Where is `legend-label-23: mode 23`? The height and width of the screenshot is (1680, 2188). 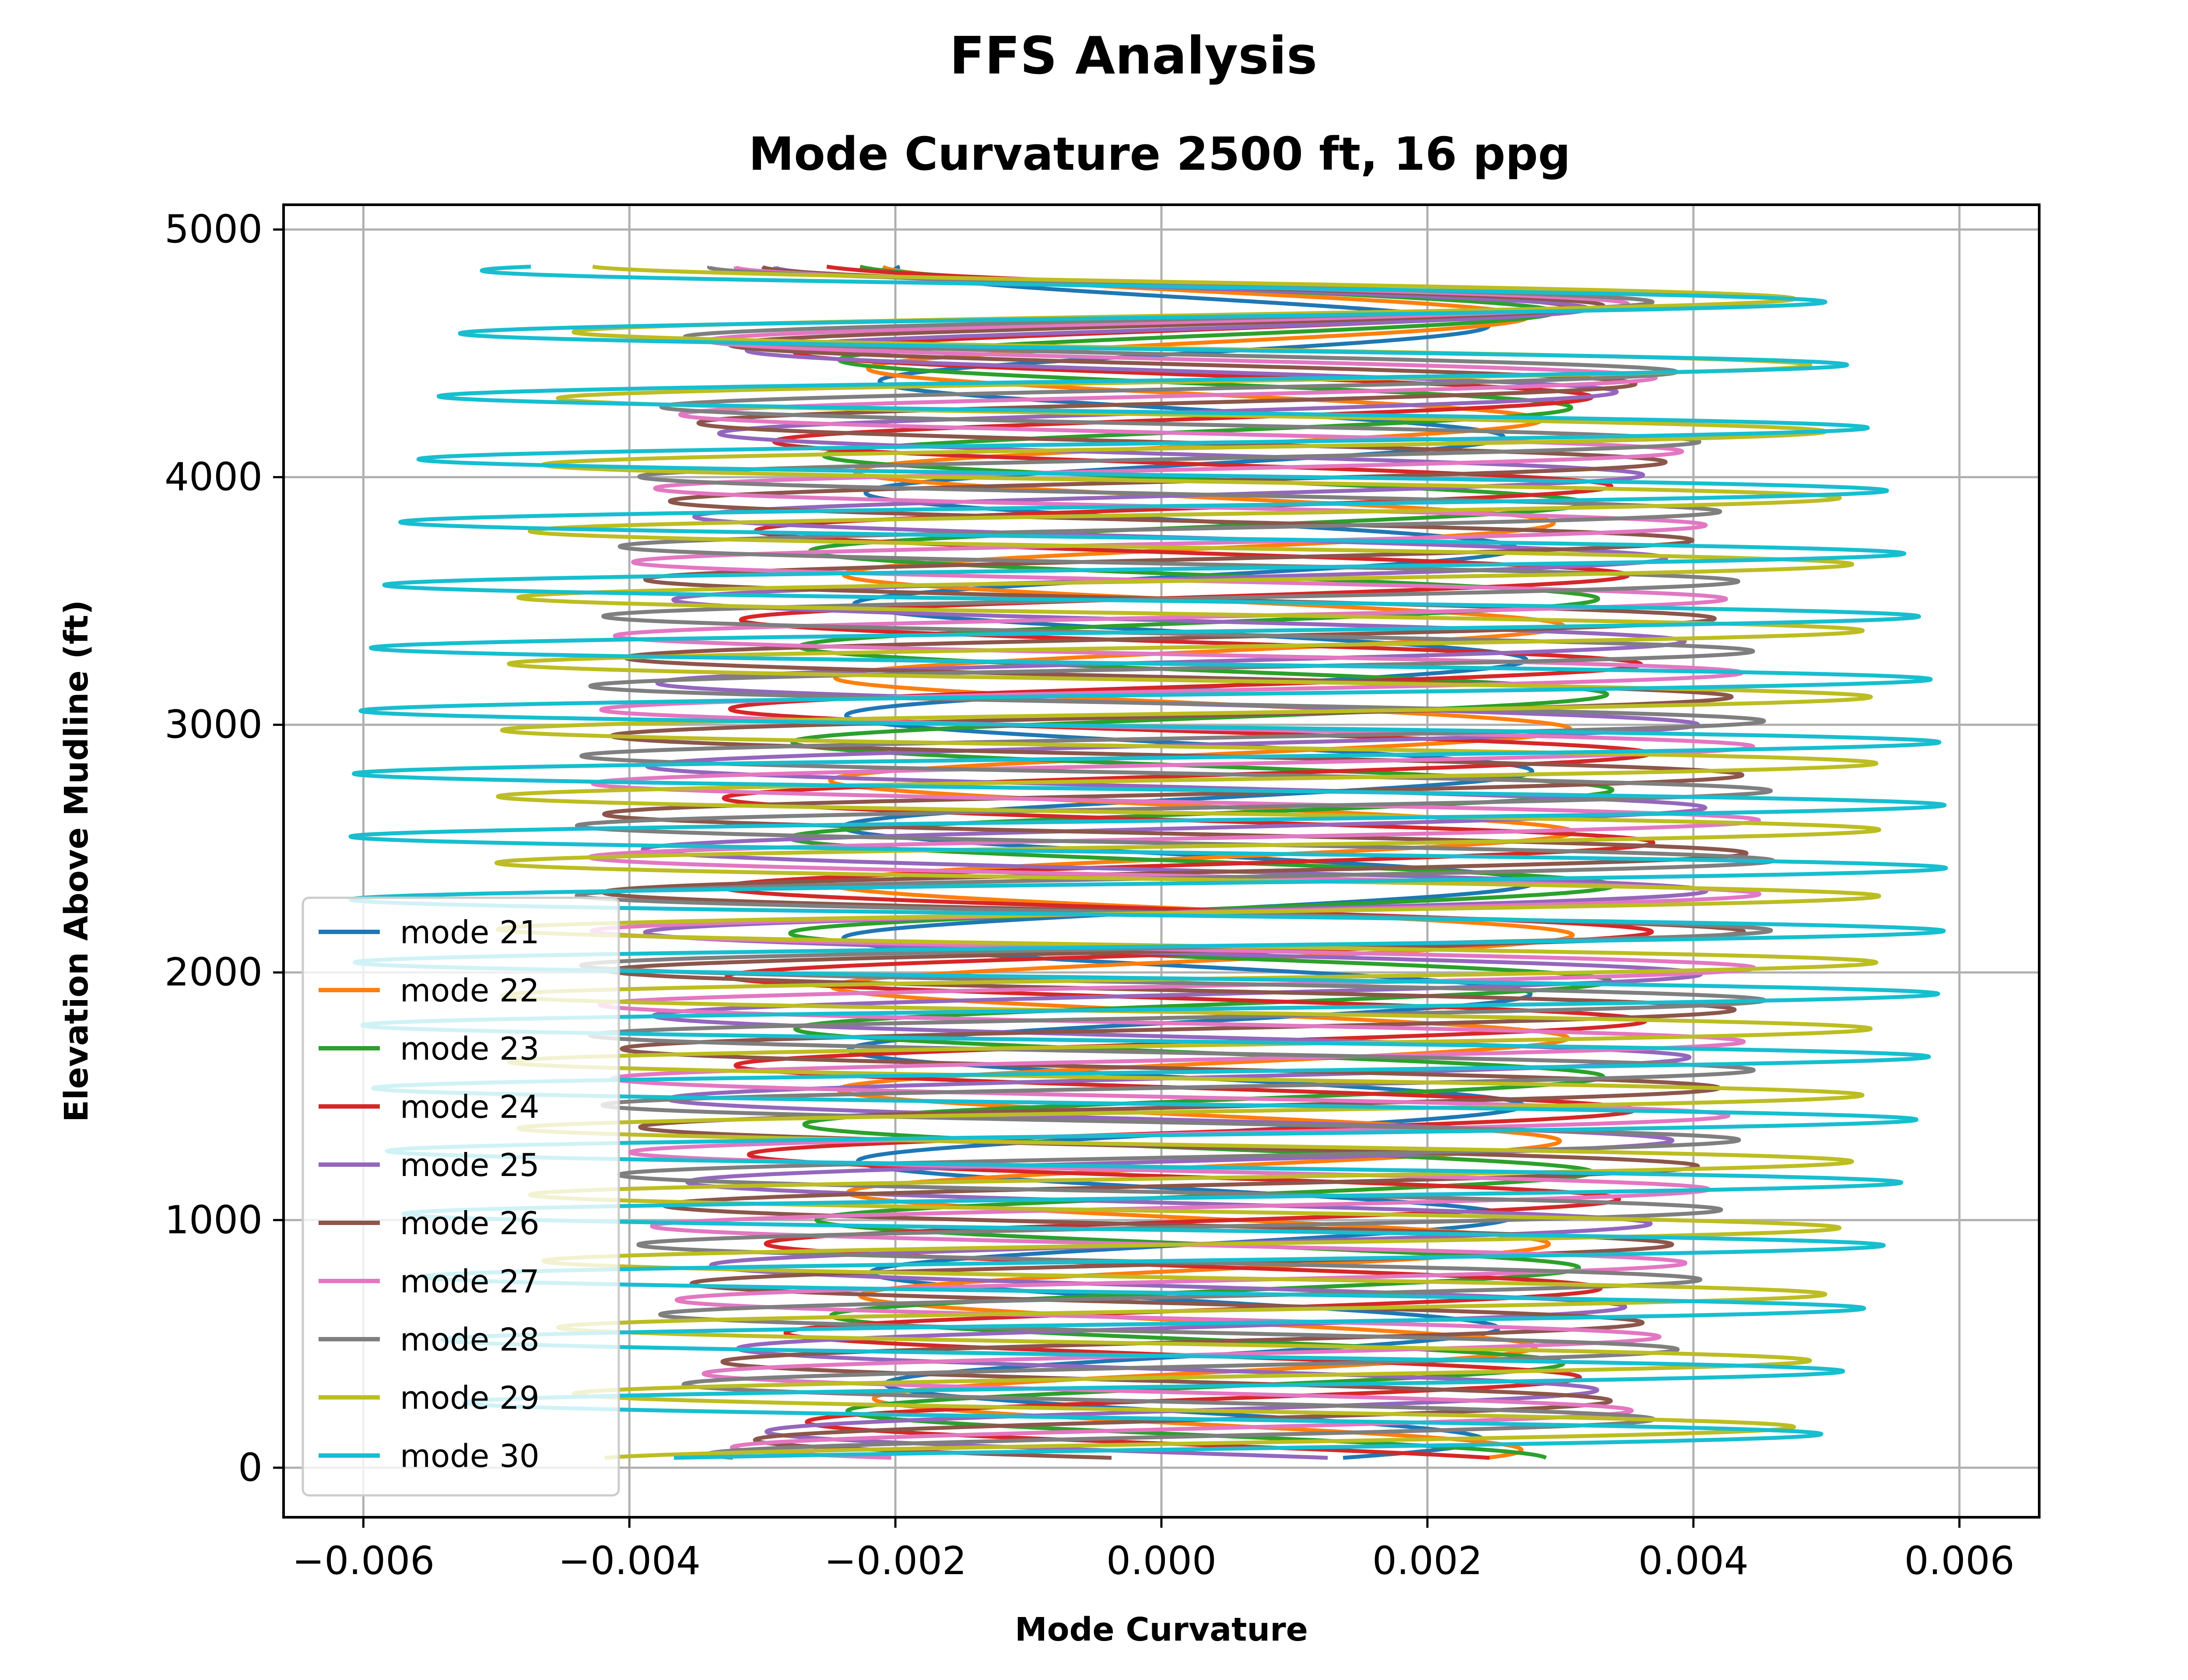
legend-label-23: mode 23 is located at coordinates (470, 1048).